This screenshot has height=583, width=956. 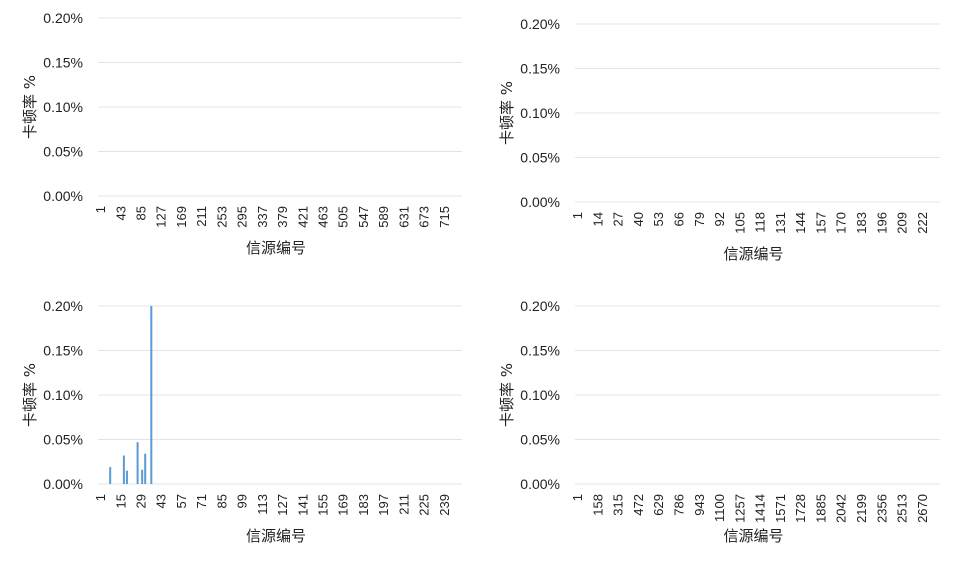 I want to click on x-tick-label: 131, so click(x=780, y=223).